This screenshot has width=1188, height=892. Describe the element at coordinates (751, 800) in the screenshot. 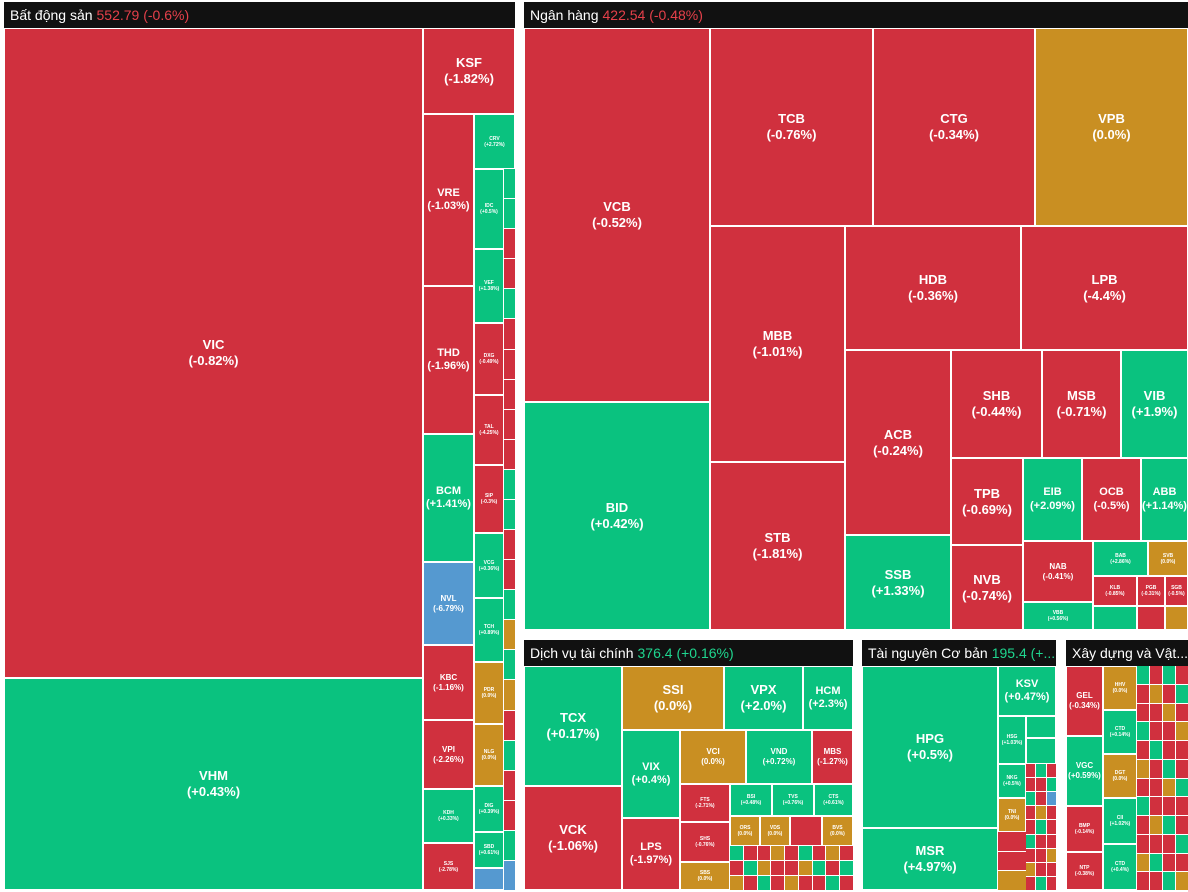

I see `stock-tile-bsi: BSI (+0.48%)` at that location.